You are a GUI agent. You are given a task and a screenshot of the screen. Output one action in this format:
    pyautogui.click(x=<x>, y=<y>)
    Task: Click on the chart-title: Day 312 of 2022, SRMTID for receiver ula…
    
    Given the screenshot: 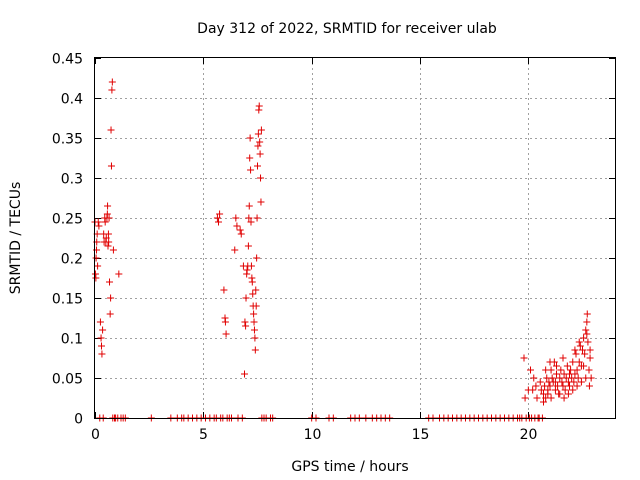 What is the action you would take?
    pyautogui.click(x=347, y=29)
    